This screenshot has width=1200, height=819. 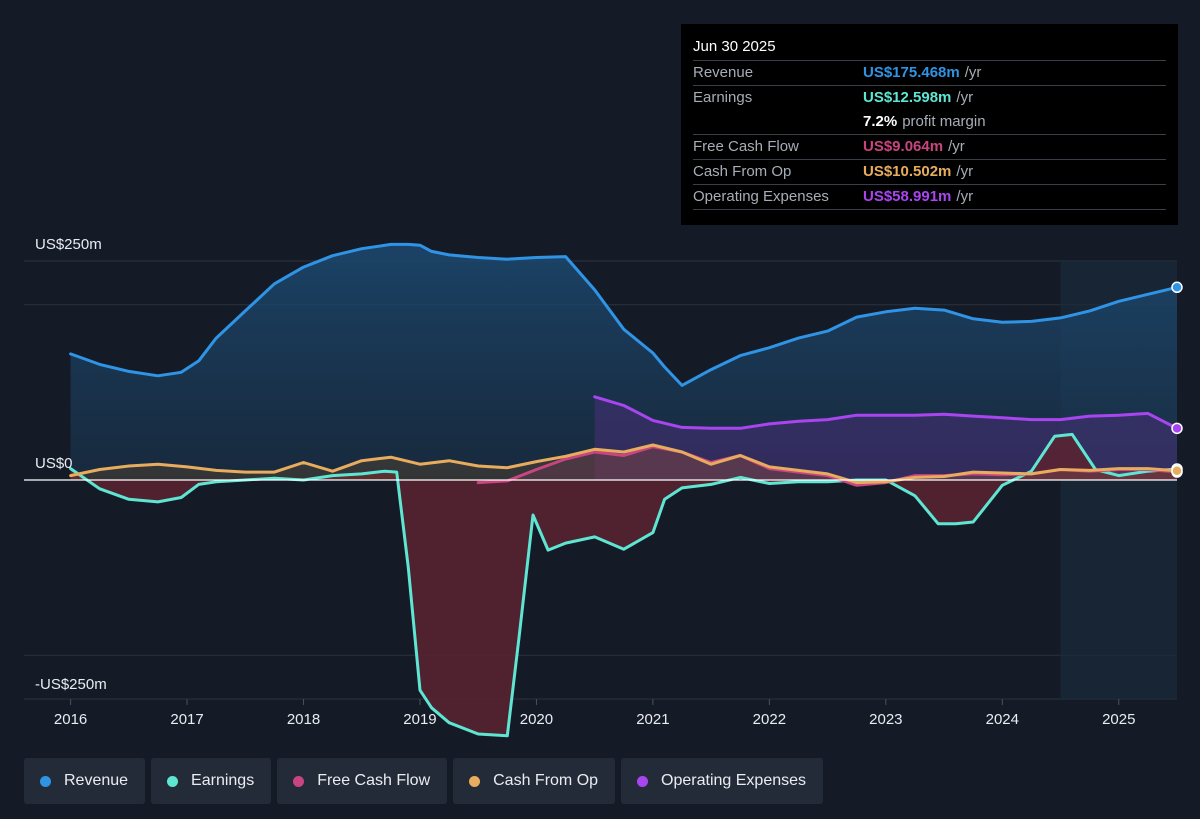 I want to click on legend-label: Free Cash Flow, so click(x=374, y=780).